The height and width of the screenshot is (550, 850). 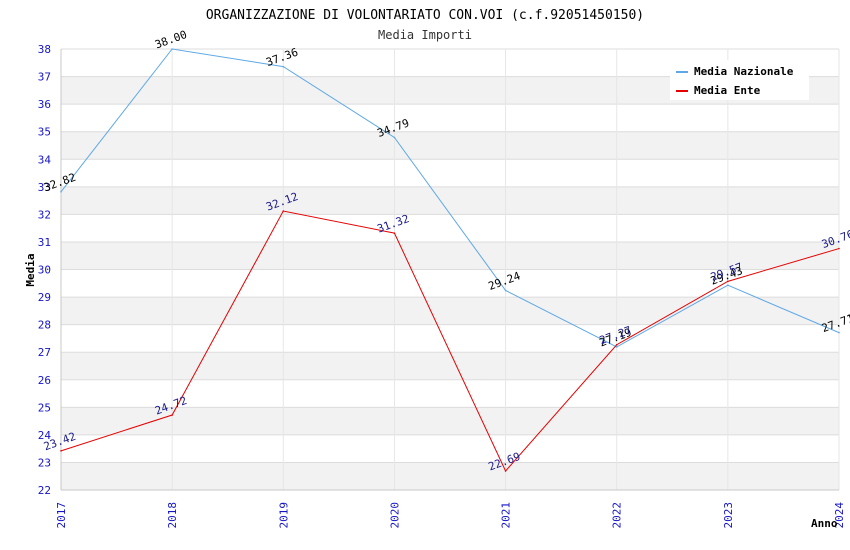 What do you see at coordinates (61, 515) in the screenshot?
I see `x-tick-label: 2017` at bounding box center [61, 515].